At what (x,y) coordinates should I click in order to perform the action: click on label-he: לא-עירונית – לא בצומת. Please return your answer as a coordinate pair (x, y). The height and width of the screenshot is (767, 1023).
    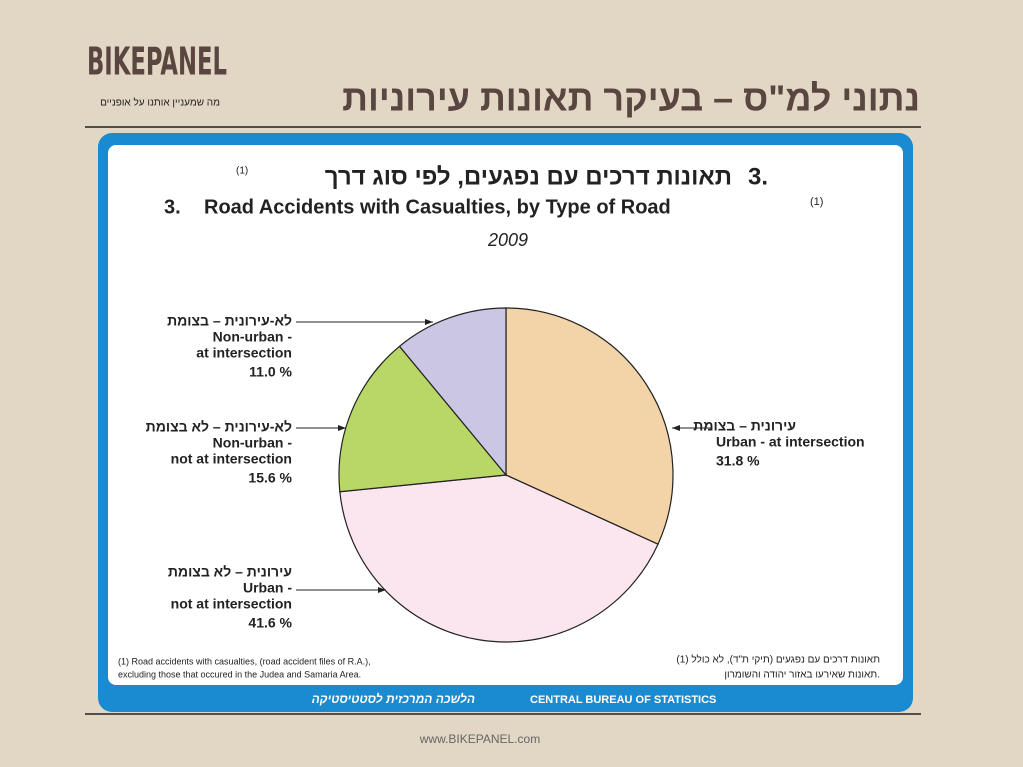
    Looking at the image, I should click on (219, 427).